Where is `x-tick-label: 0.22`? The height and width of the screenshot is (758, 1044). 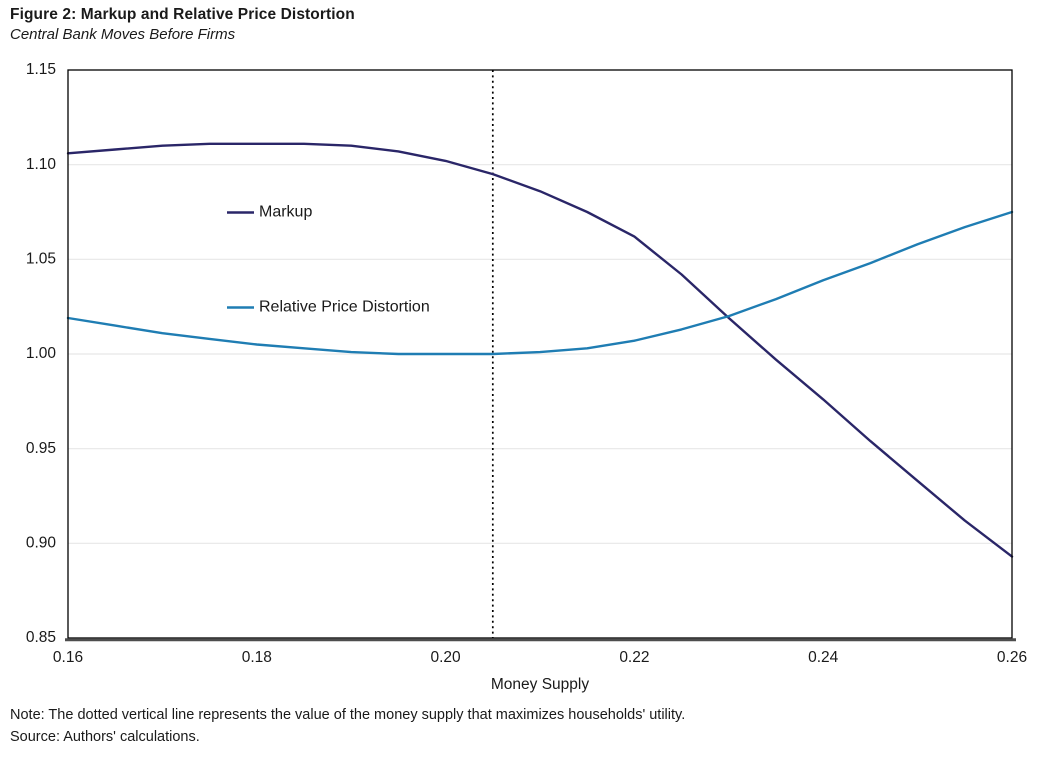 x-tick-label: 0.22 is located at coordinates (634, 657).